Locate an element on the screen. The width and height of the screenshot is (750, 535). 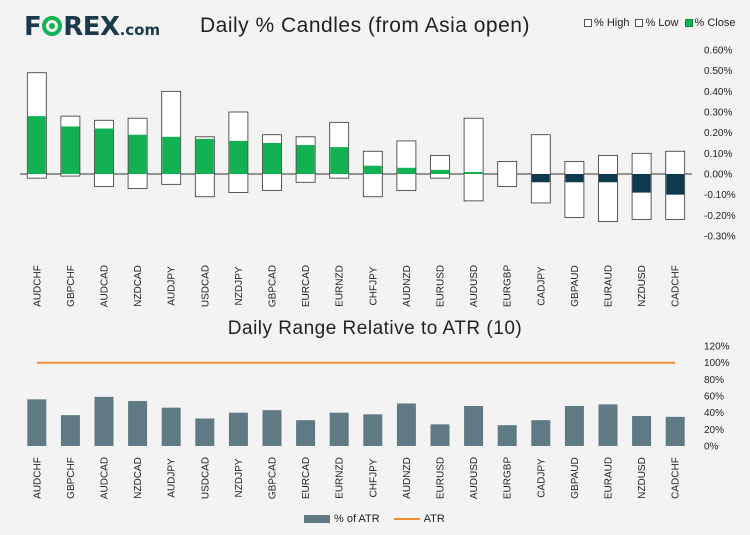
legend-label-low: % Low is located at coordinates (662, 23).